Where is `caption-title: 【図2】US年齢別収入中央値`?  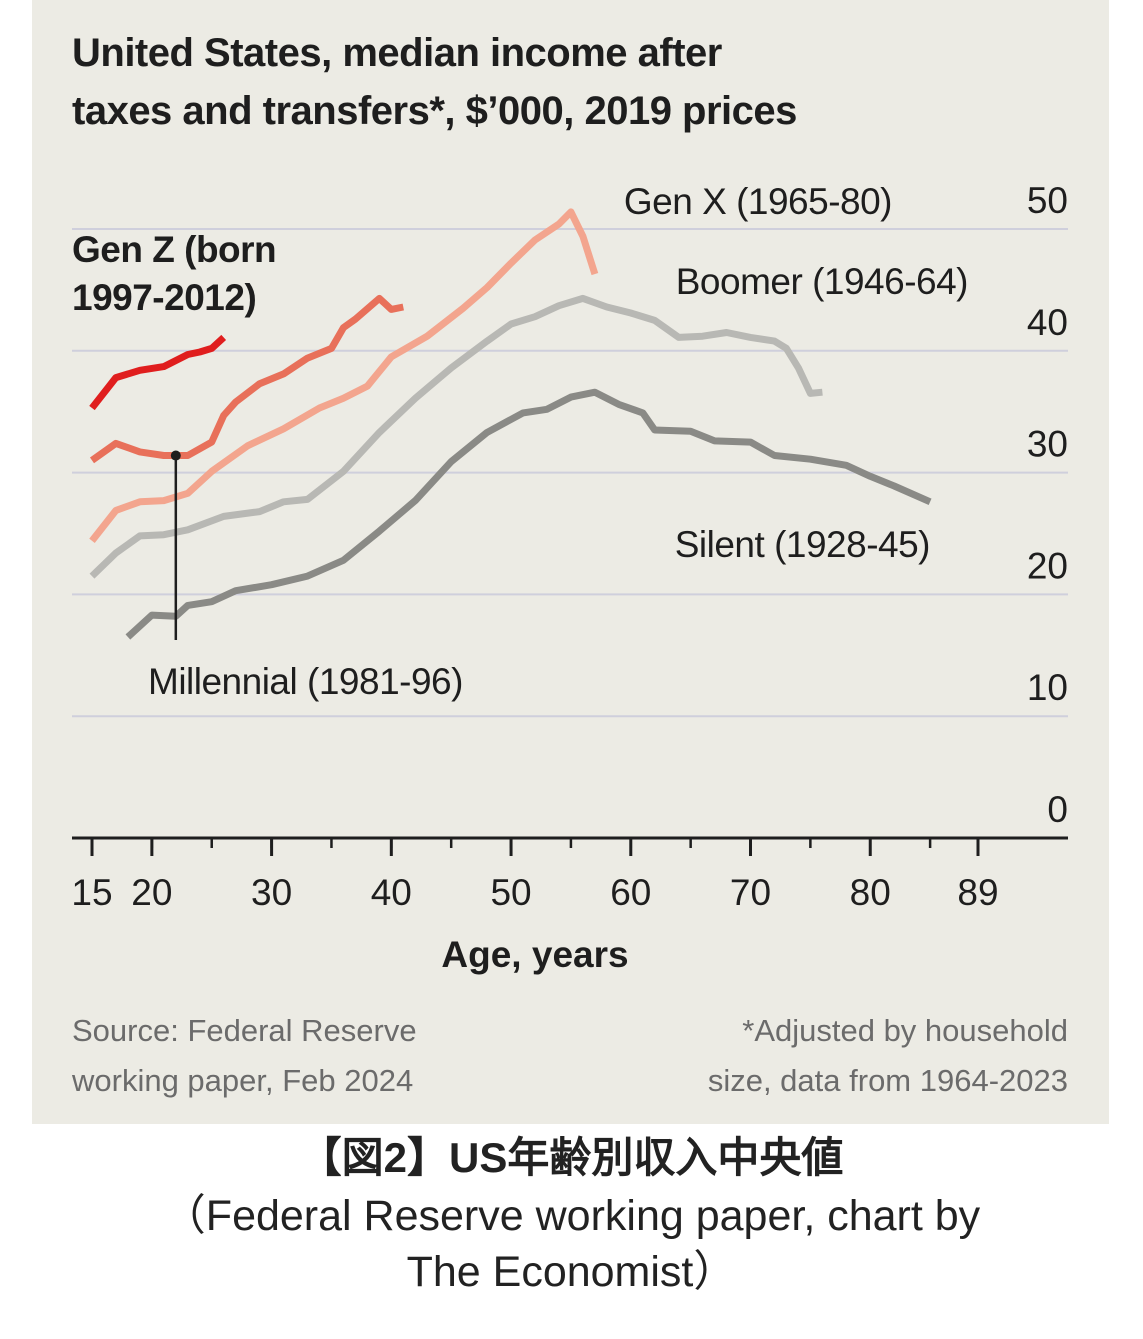 caption-title: 【図2】US年齢別収入中央値 is located at coordinates (571, 1157).